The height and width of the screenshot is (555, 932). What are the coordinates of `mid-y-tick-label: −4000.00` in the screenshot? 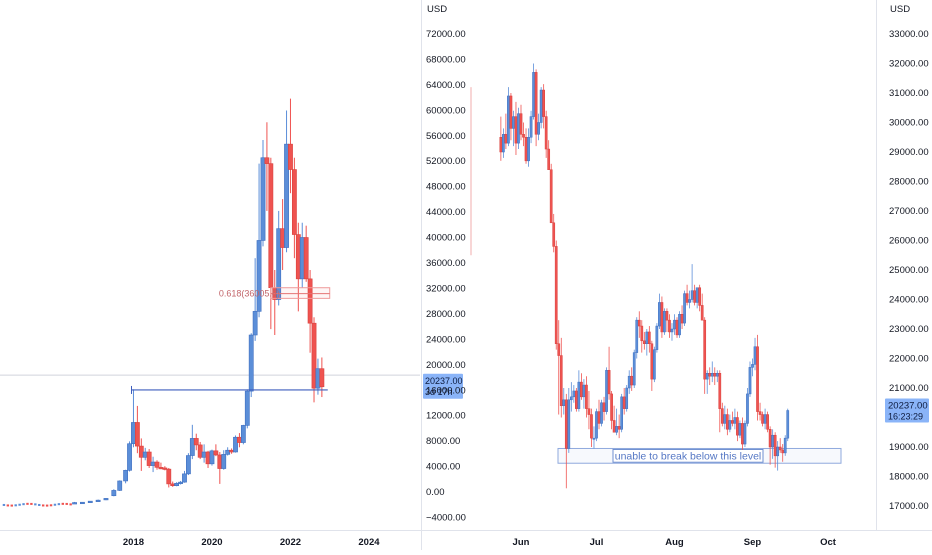 It's located at (446, 518).